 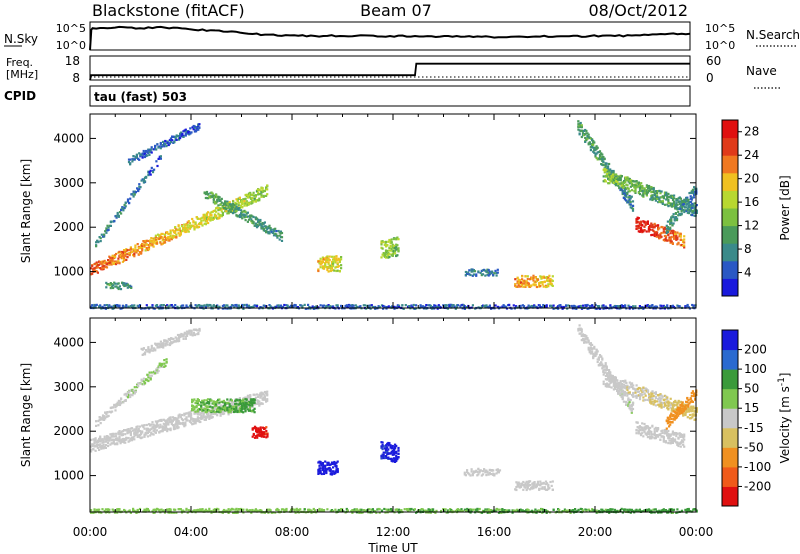 What do you see at coordinates (390, 38) in the screenshot?
I see `sky-noise-line` at bounding box center [390, 38].